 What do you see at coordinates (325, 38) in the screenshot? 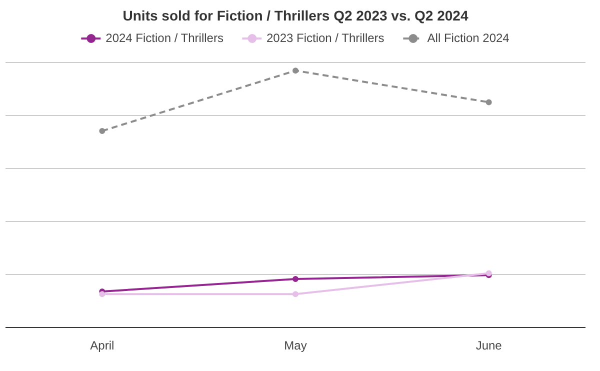
I see `legend-label: 2023 Fiction / Thrillers` at bounding box center [325, 38].